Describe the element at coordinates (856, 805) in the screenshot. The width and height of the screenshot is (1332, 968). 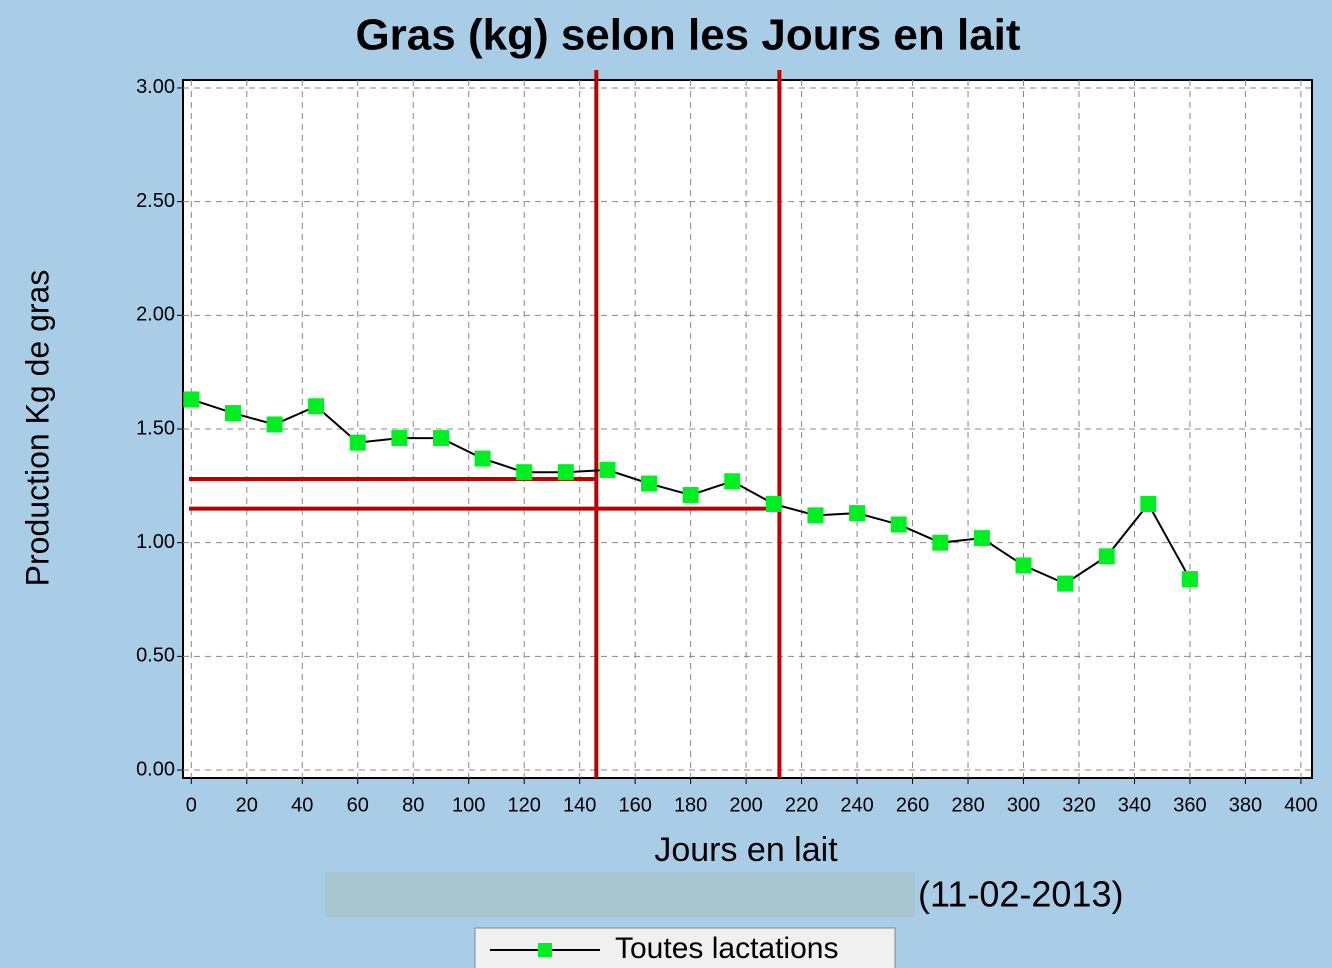
I see `x-tick-label: 240` at that location.